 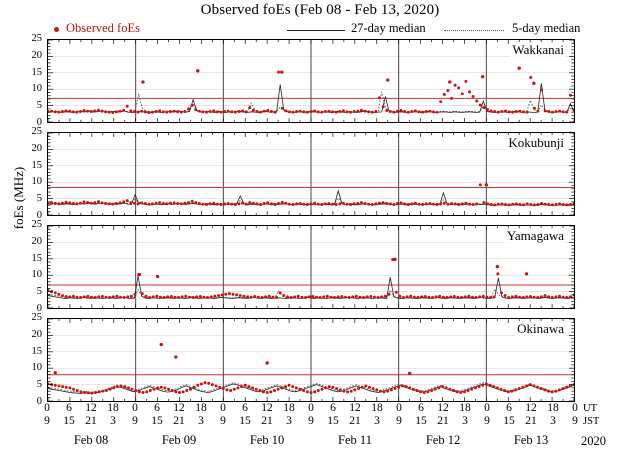 I want to click on legend-label-5day: 5-day median, so click(x=546, y=28).